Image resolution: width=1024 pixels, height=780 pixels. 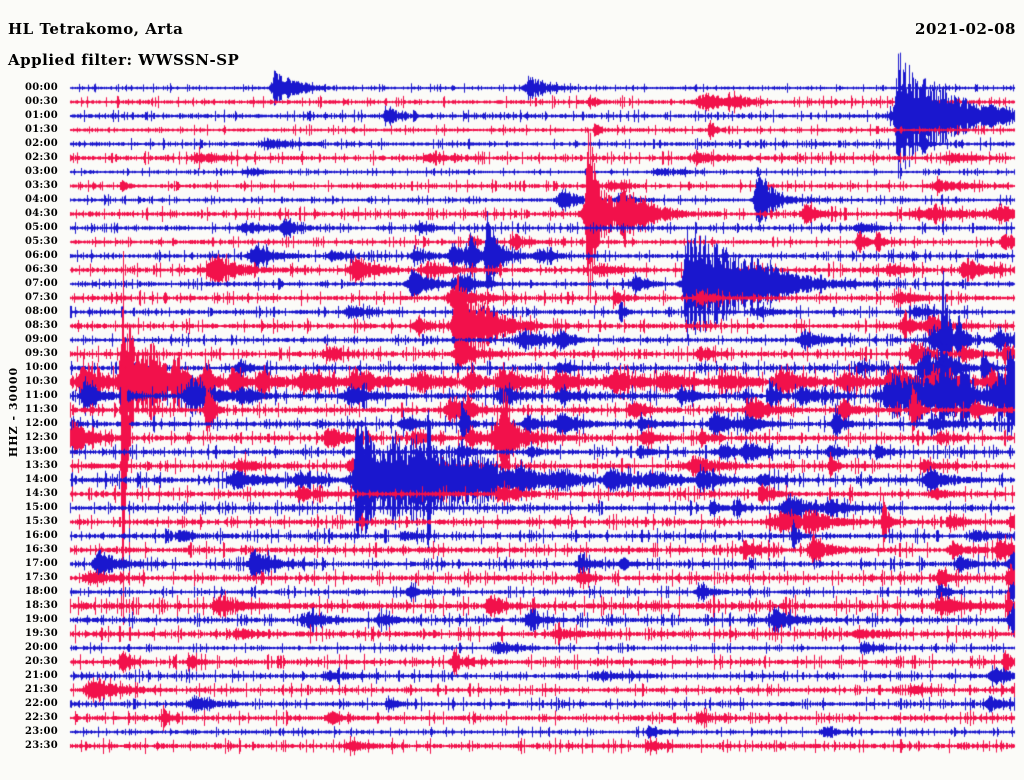 What do you see at coordinates (41, 661) in the screenshot?
I see `time-label: 20:30` at bounding box center [41, 661].